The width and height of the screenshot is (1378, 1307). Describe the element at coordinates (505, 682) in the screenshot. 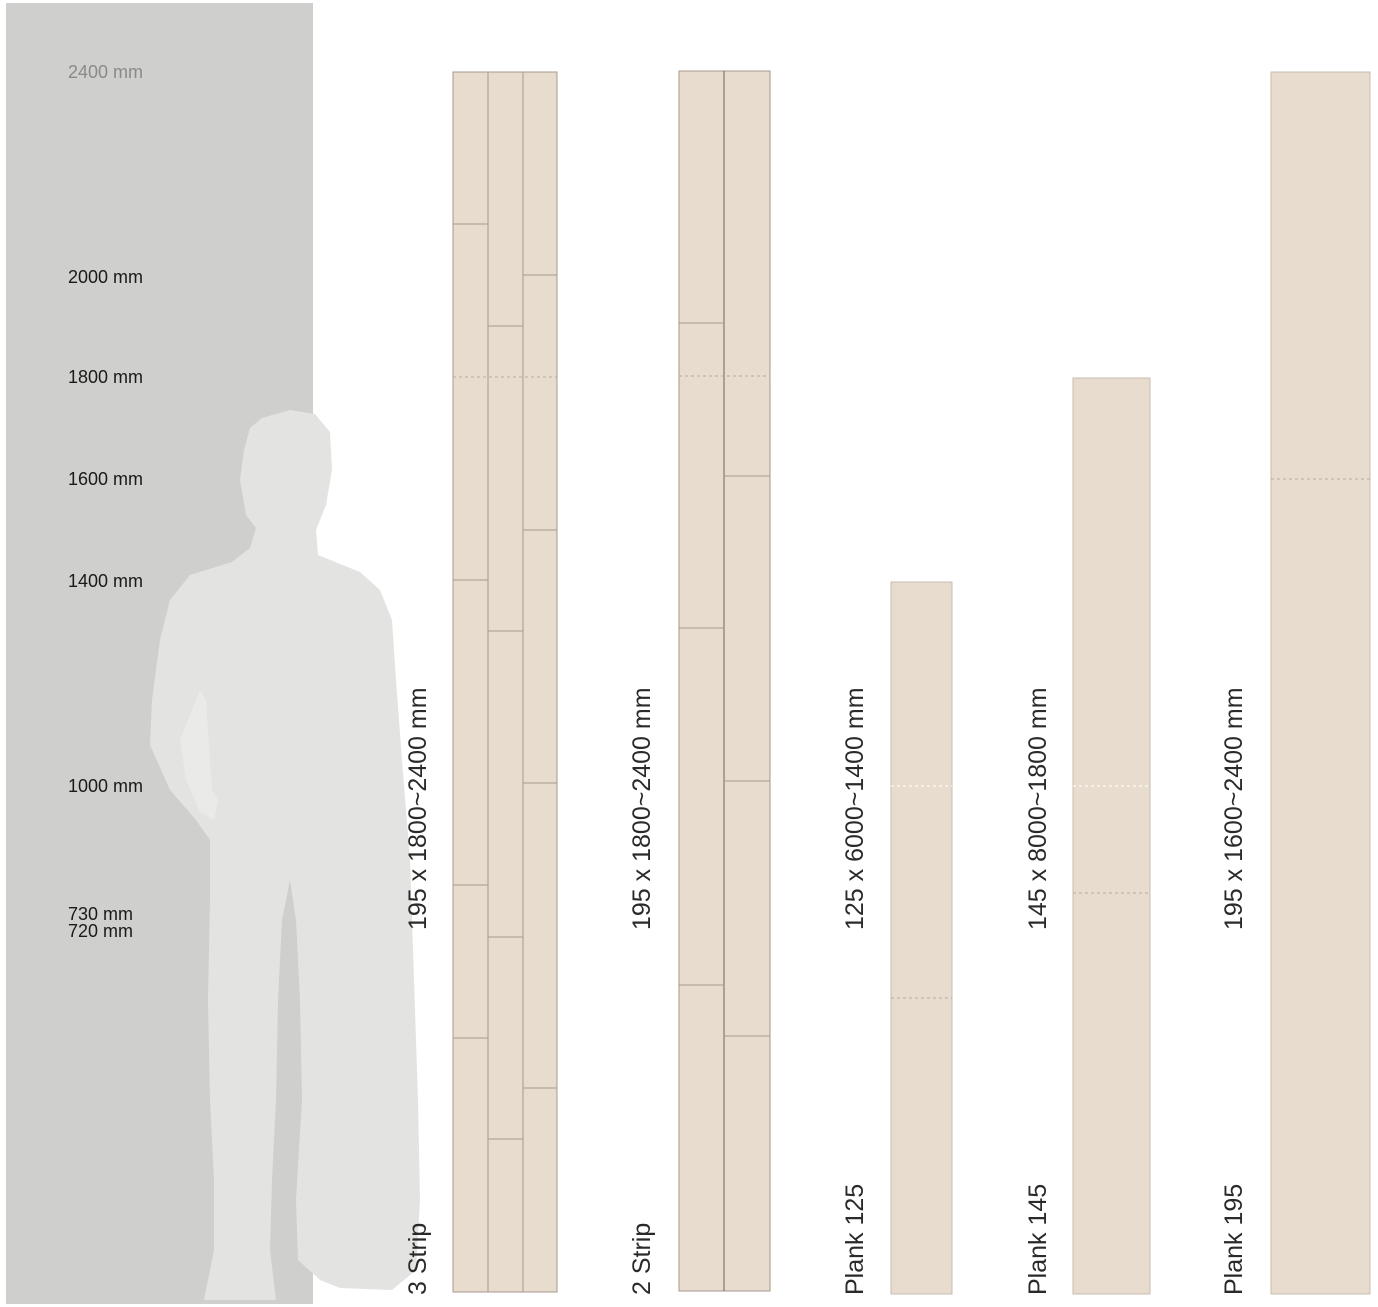

I see `board-3-strip` at that location.